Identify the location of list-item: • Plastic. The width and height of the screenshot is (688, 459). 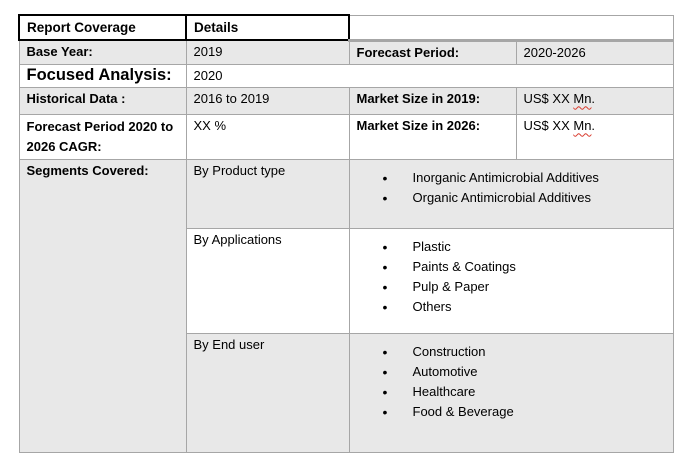
(524, 247).